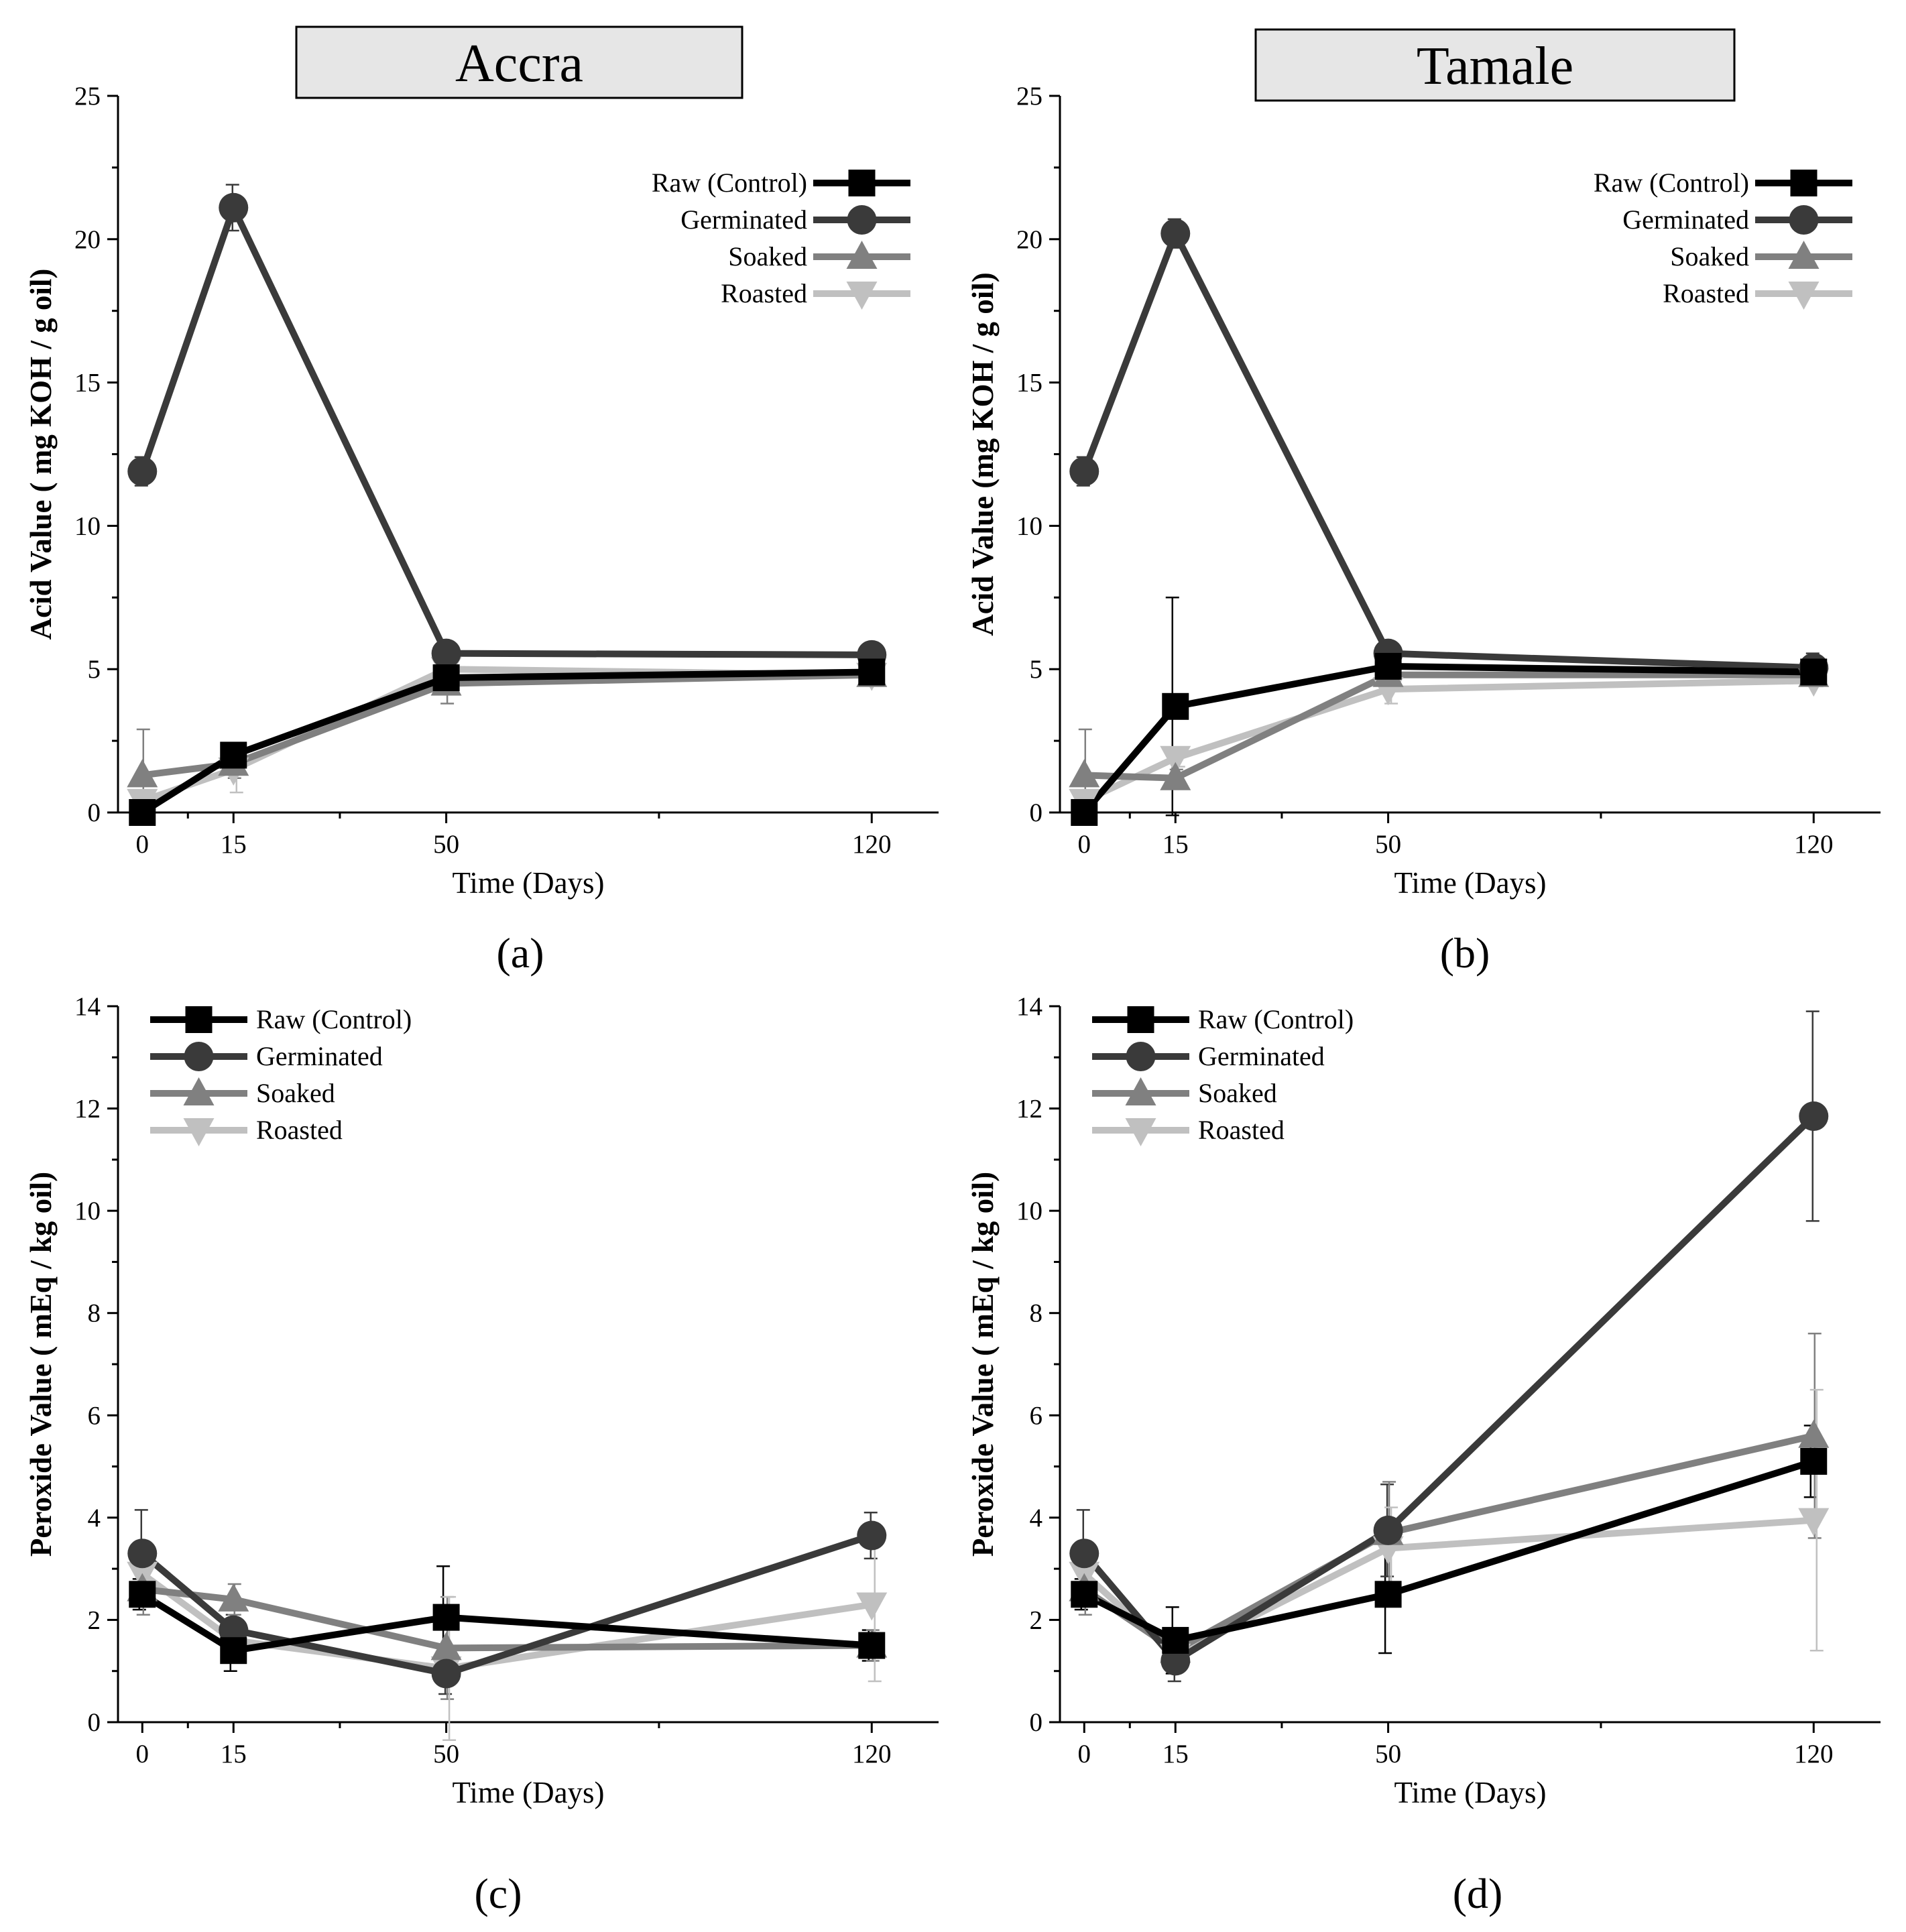 This screenshot has height=1932, width=1906. I want to click on title-box, so click(1495, 65).